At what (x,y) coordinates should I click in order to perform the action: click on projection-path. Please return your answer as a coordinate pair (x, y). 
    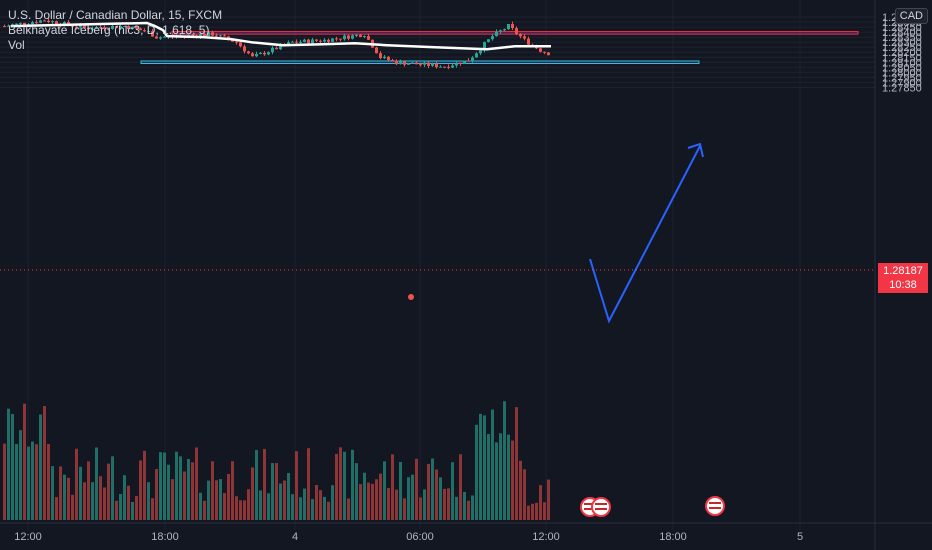
    Looking at the image, I should click on (645, 234).